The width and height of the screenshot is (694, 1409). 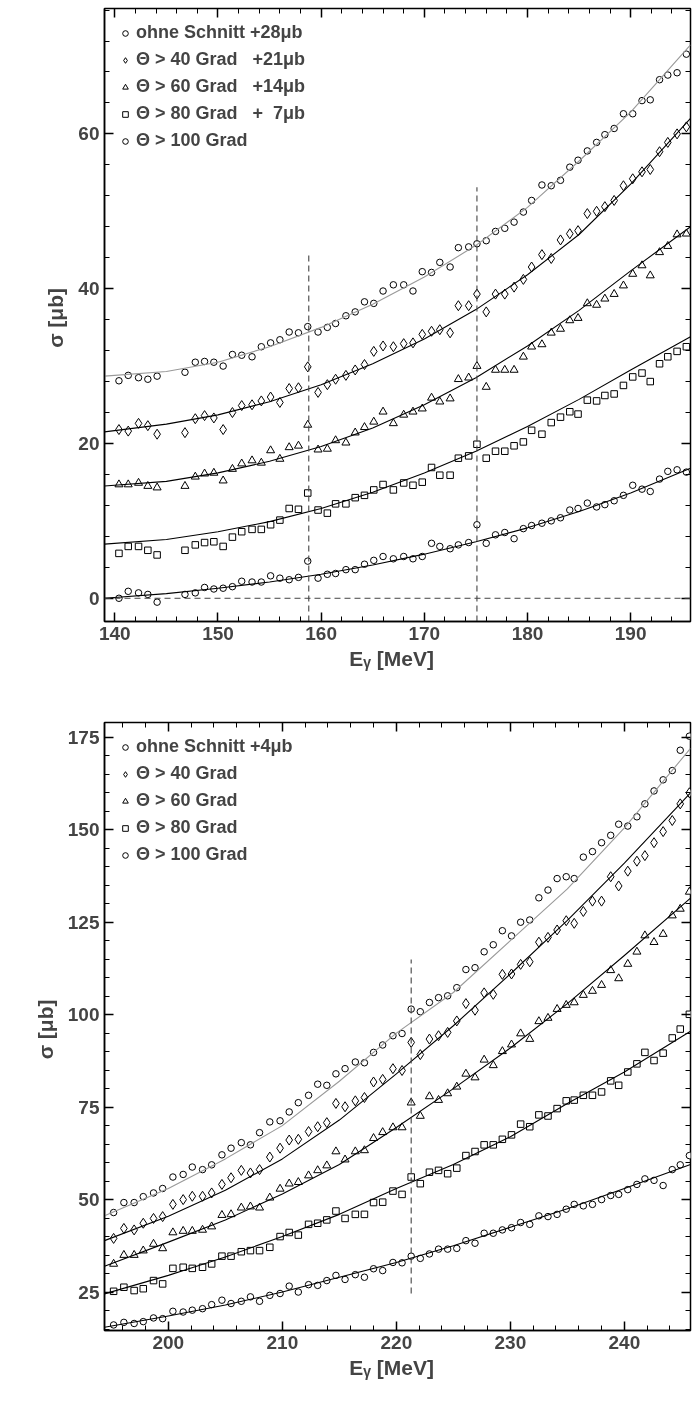 I want to click on x-axis-title: Eᵧ [MeV], so click(x=391, y=1367).